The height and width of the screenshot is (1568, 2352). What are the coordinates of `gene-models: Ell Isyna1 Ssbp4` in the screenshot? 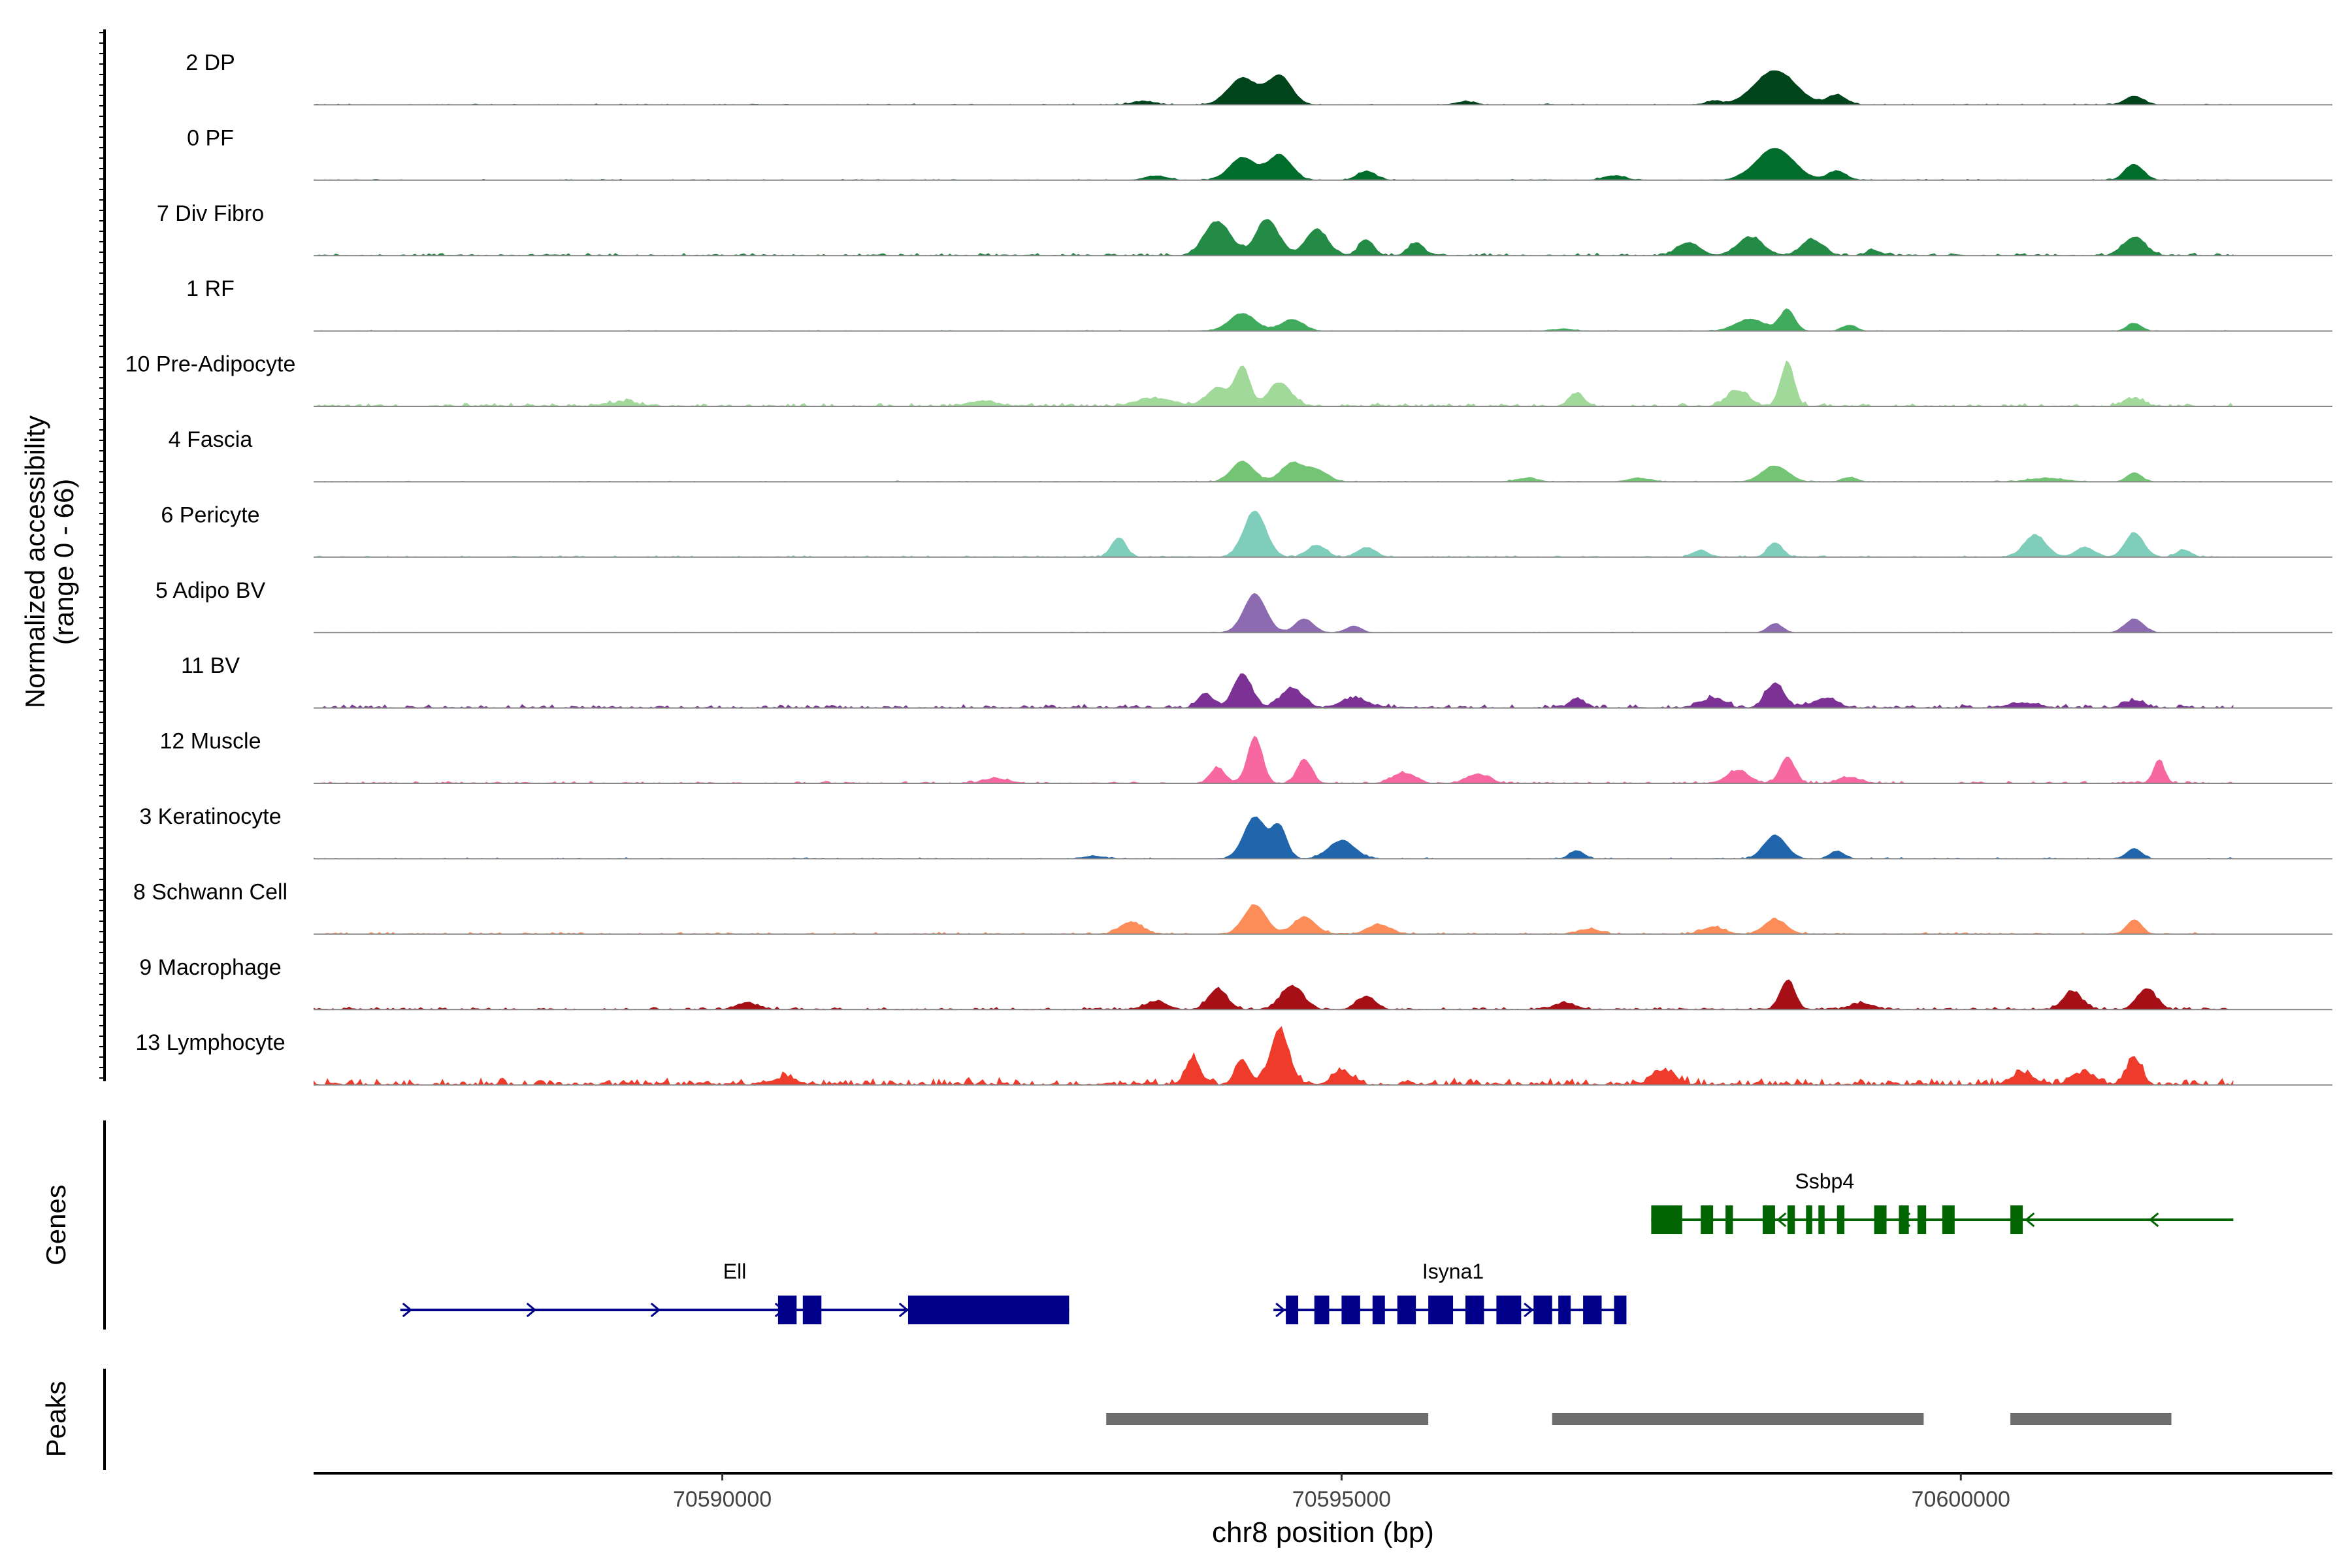 It's located at (1317, 1246).